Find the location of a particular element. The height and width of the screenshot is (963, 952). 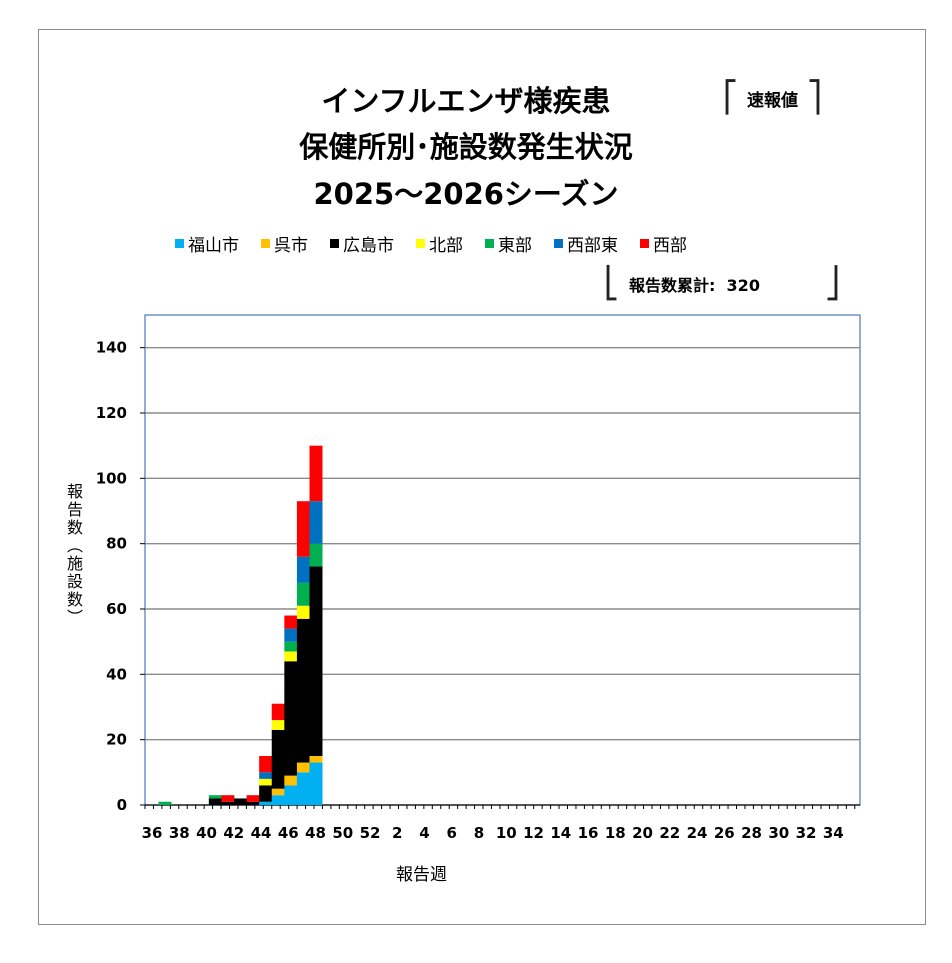

legend-label: 西部東 is located at coordinates (592, 245).